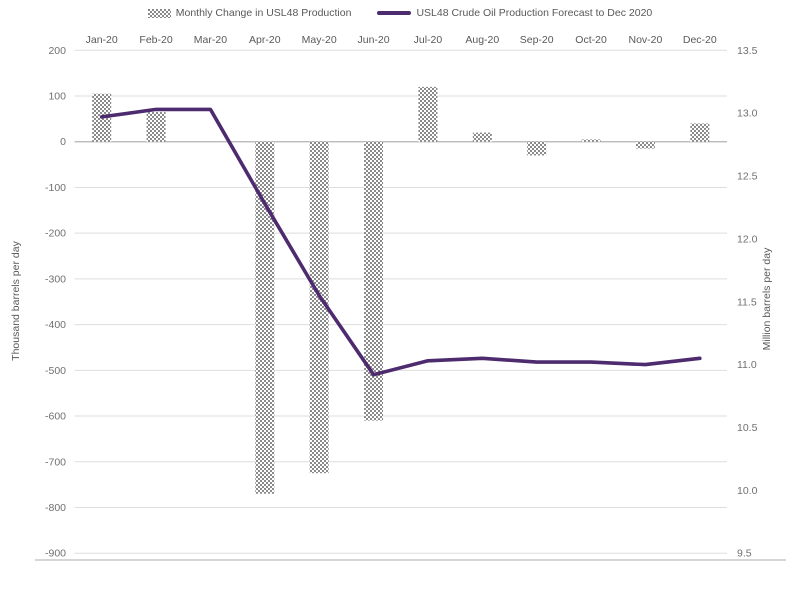  What do you see at coordinates (747, 428) in the screenshot?
I see `right-axis-tick-label: 10.5` at bounding box center [747, 428].